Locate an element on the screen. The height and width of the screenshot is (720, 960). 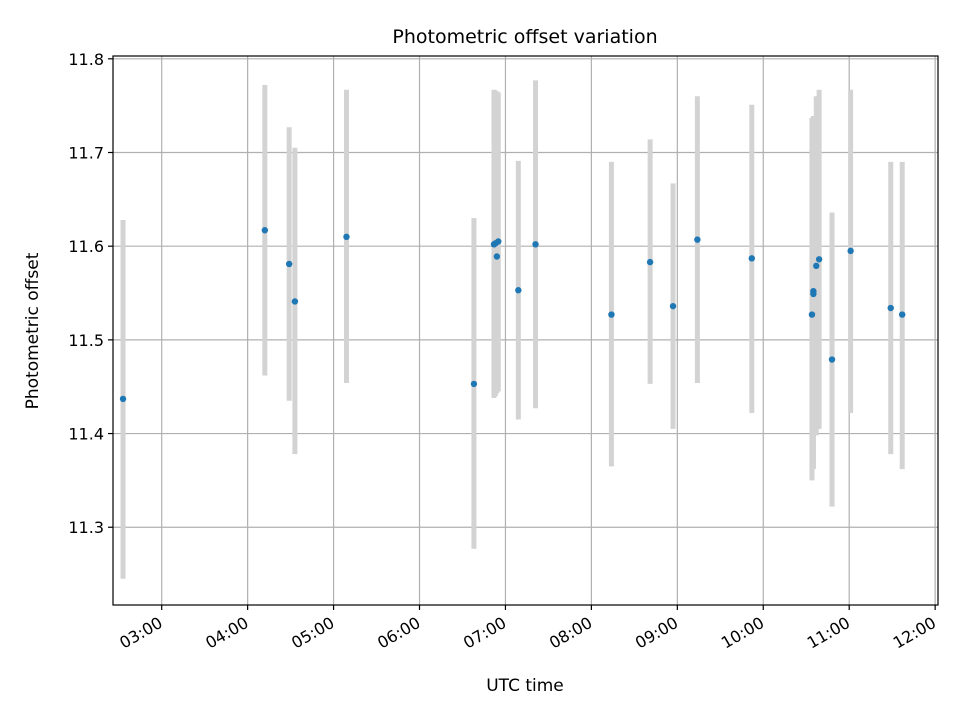
x-axis-title: UTC time is located at coordinates (525, 686).